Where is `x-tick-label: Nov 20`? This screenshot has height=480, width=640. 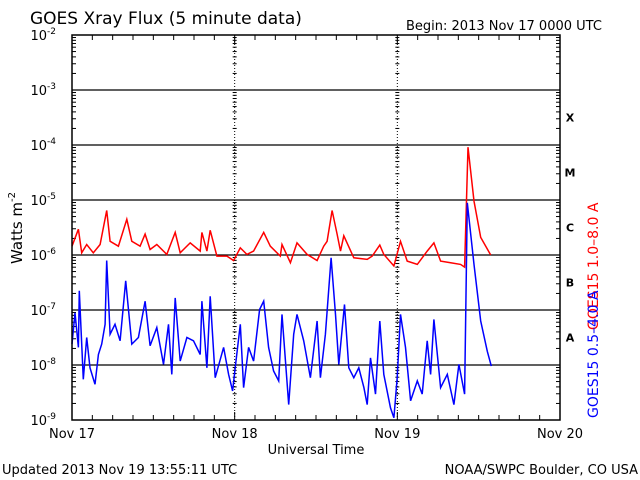 x-tick-label: Nov 20 is located at coordinates (560, 434).